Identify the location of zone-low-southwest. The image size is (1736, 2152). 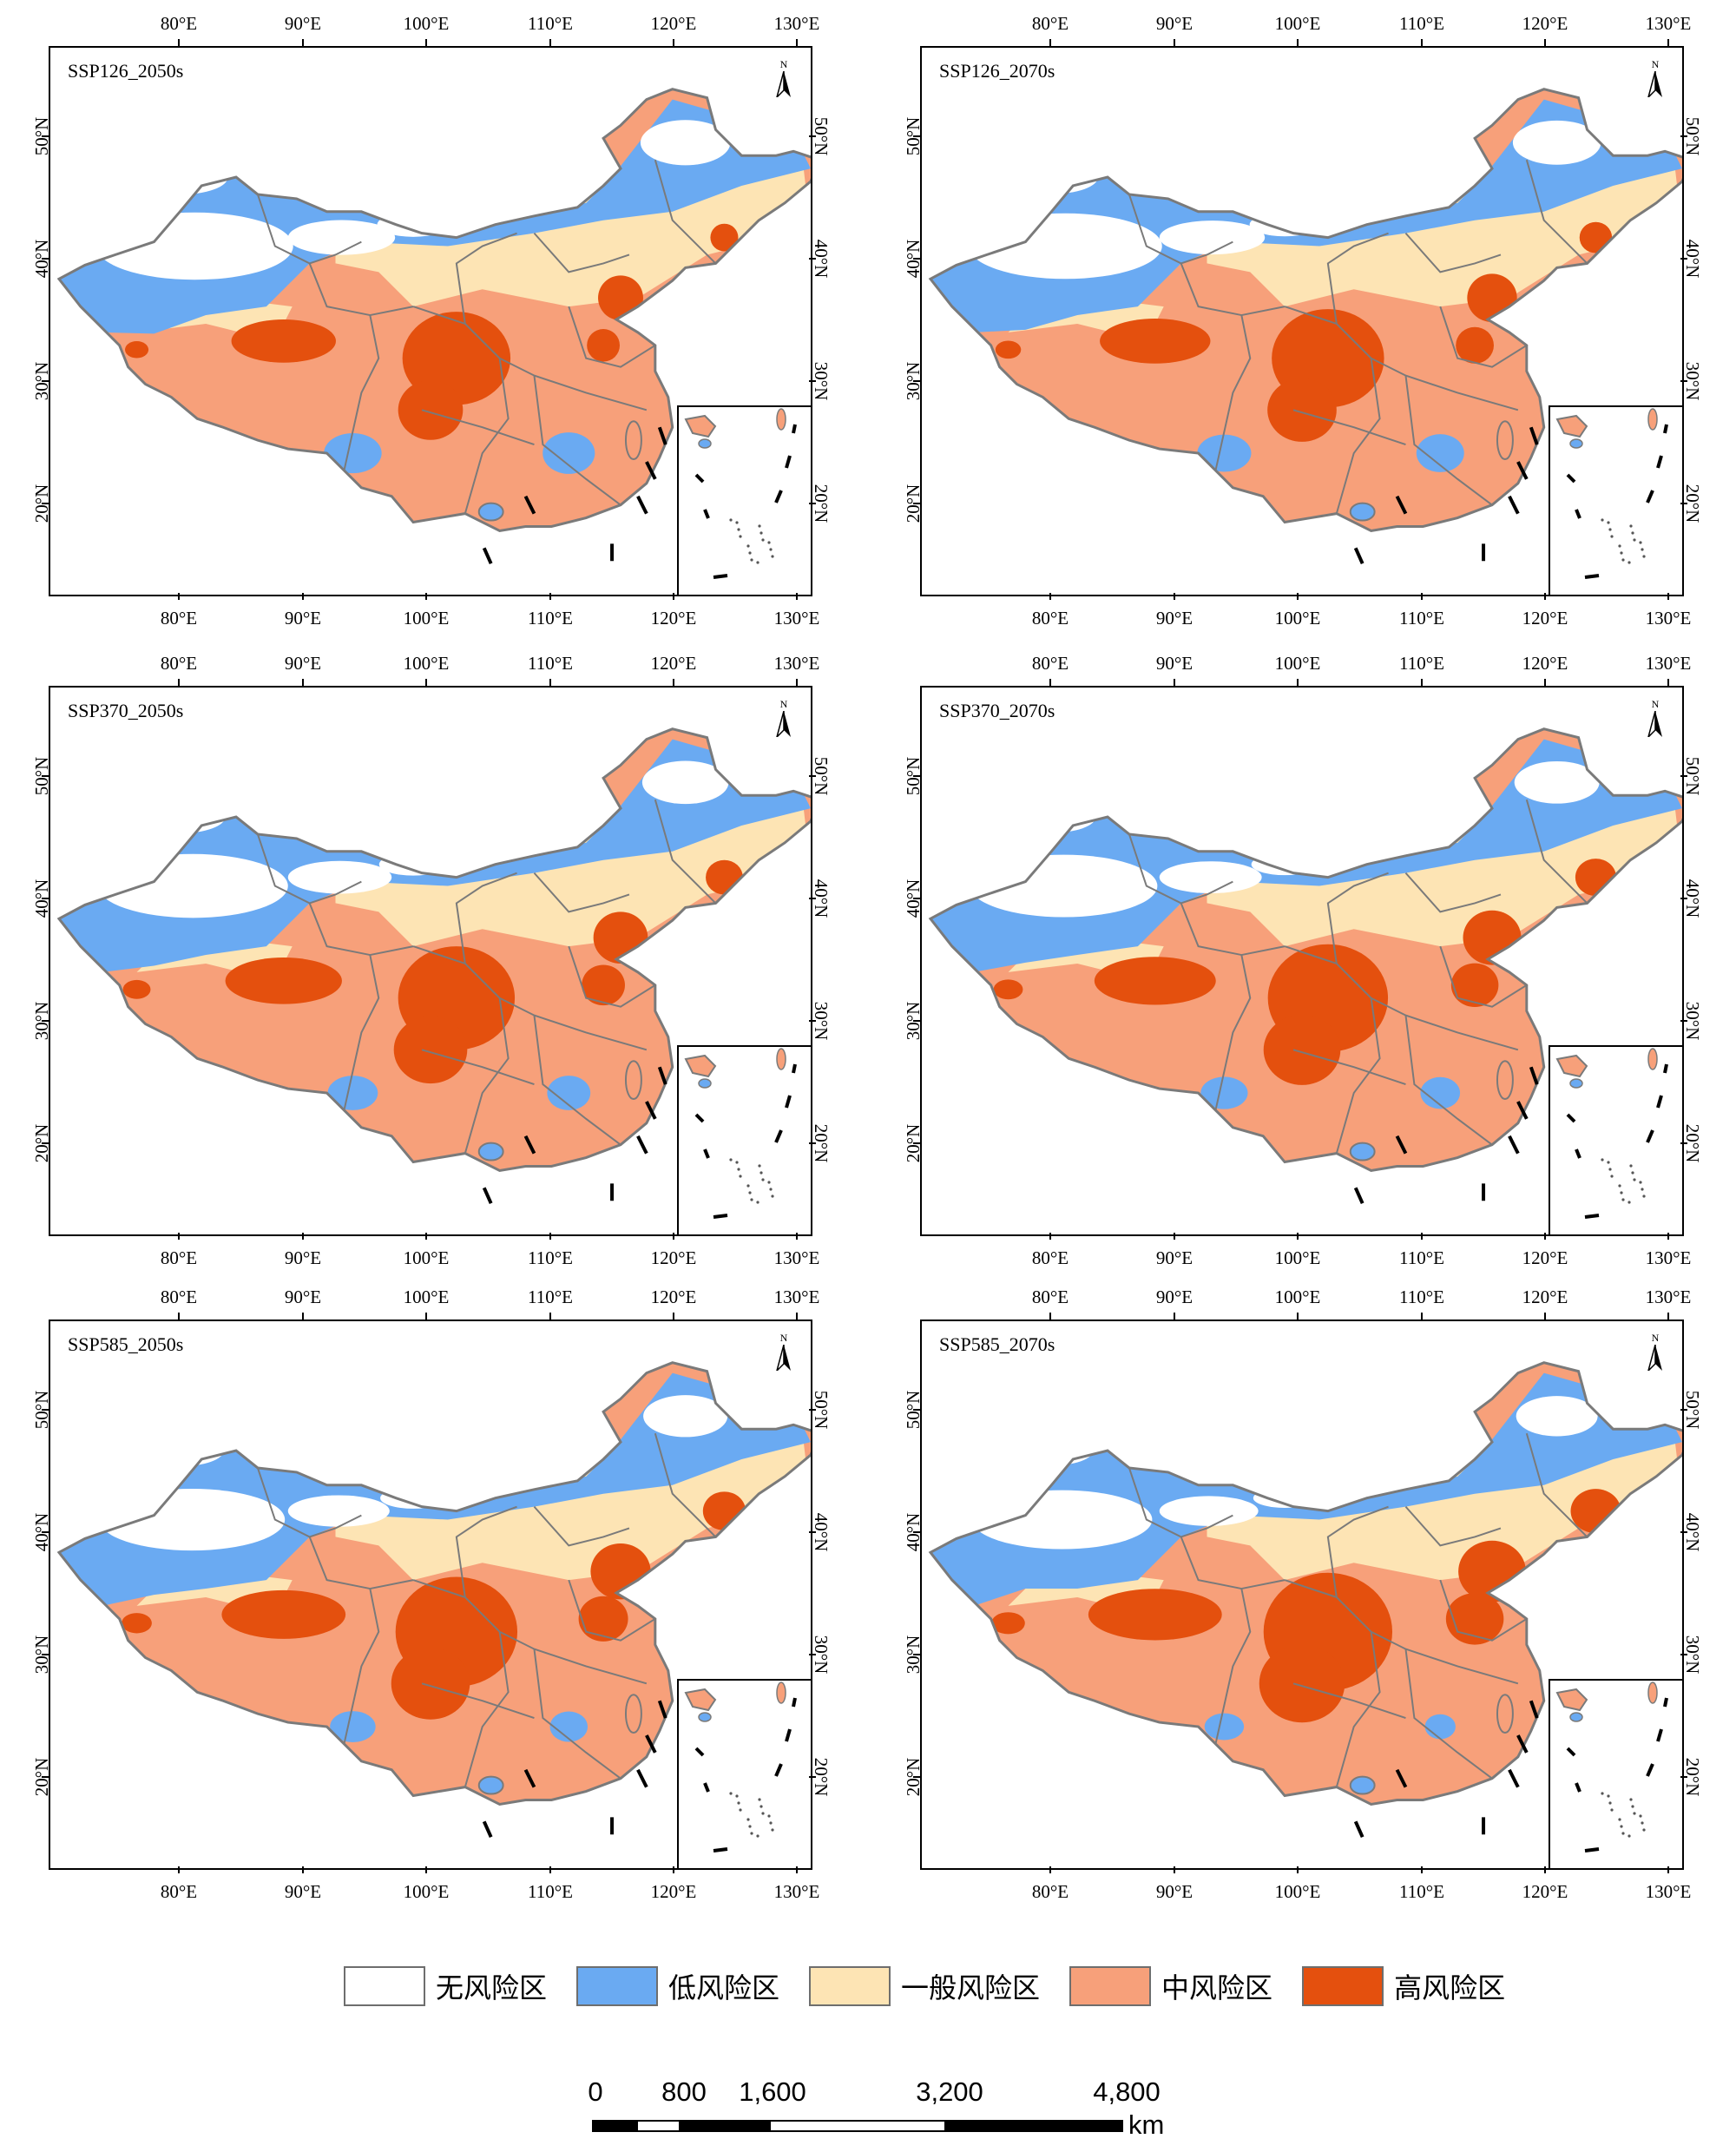
(352, 1093).